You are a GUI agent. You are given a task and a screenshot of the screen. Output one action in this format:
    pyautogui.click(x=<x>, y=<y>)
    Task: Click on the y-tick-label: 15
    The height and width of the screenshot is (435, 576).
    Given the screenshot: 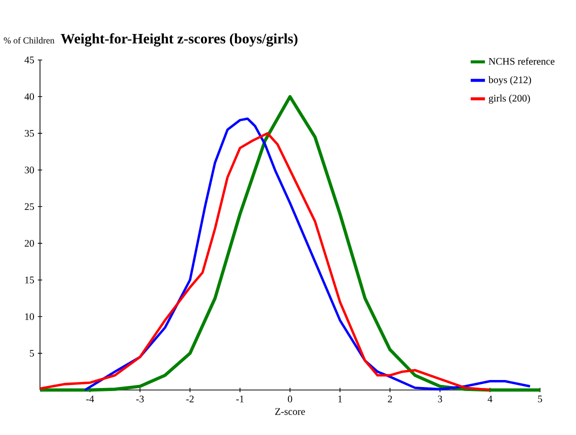 What is the action you would take?
    pyautogui.click(x=29, y=280)
    